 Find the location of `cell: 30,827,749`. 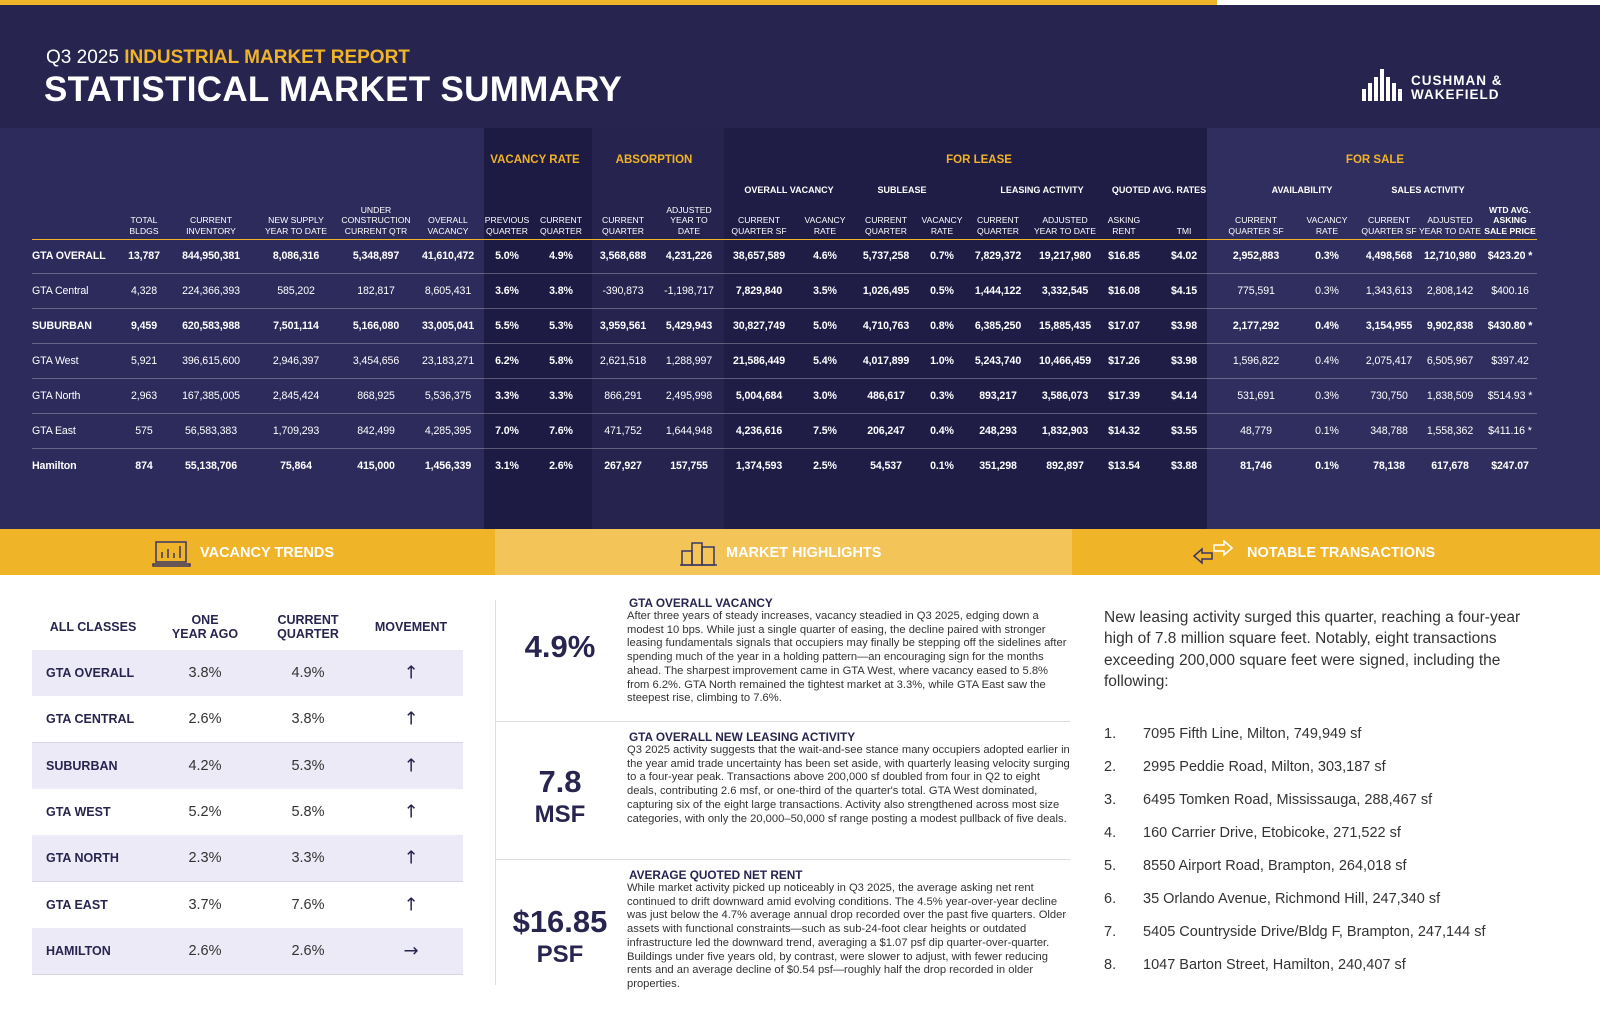

cell: 30,827,749 is located at coordinates (759, 326).